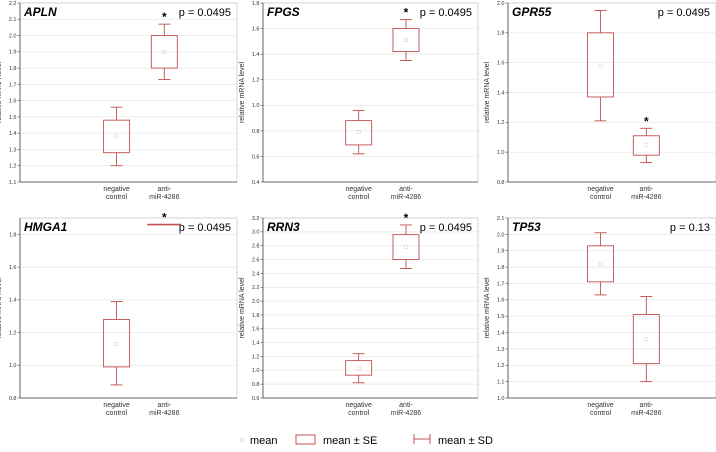  What do you see at coordinates (256, 183) in the screenshot?
I see `y-tick-label: 0.4` at bounding box center [256, 183].